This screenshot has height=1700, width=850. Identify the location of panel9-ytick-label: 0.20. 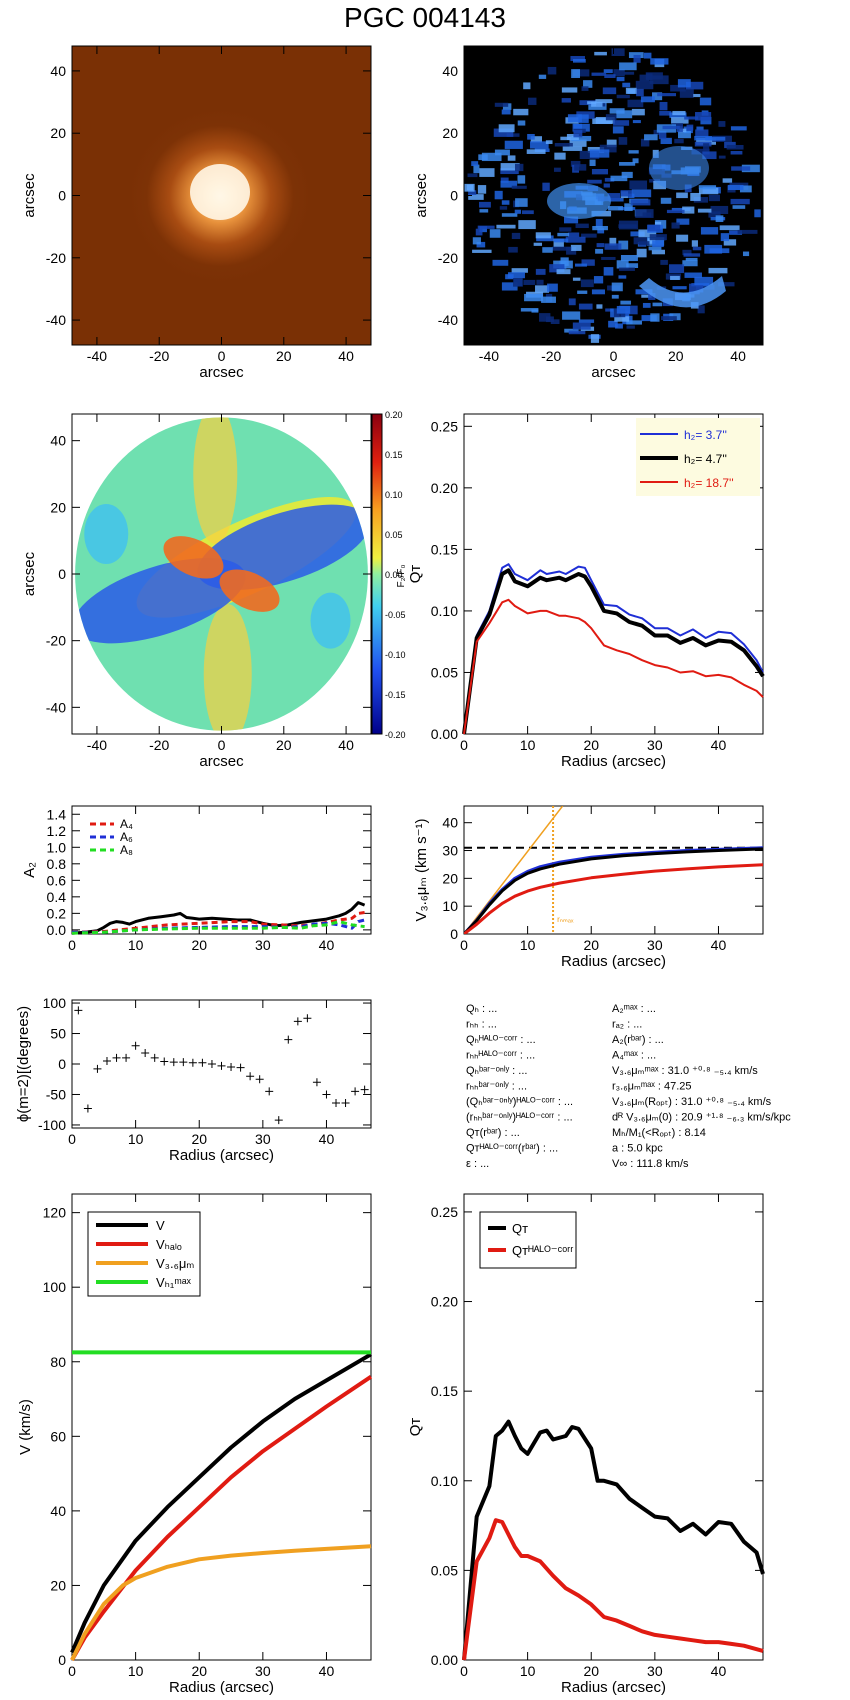
(444, 1302).